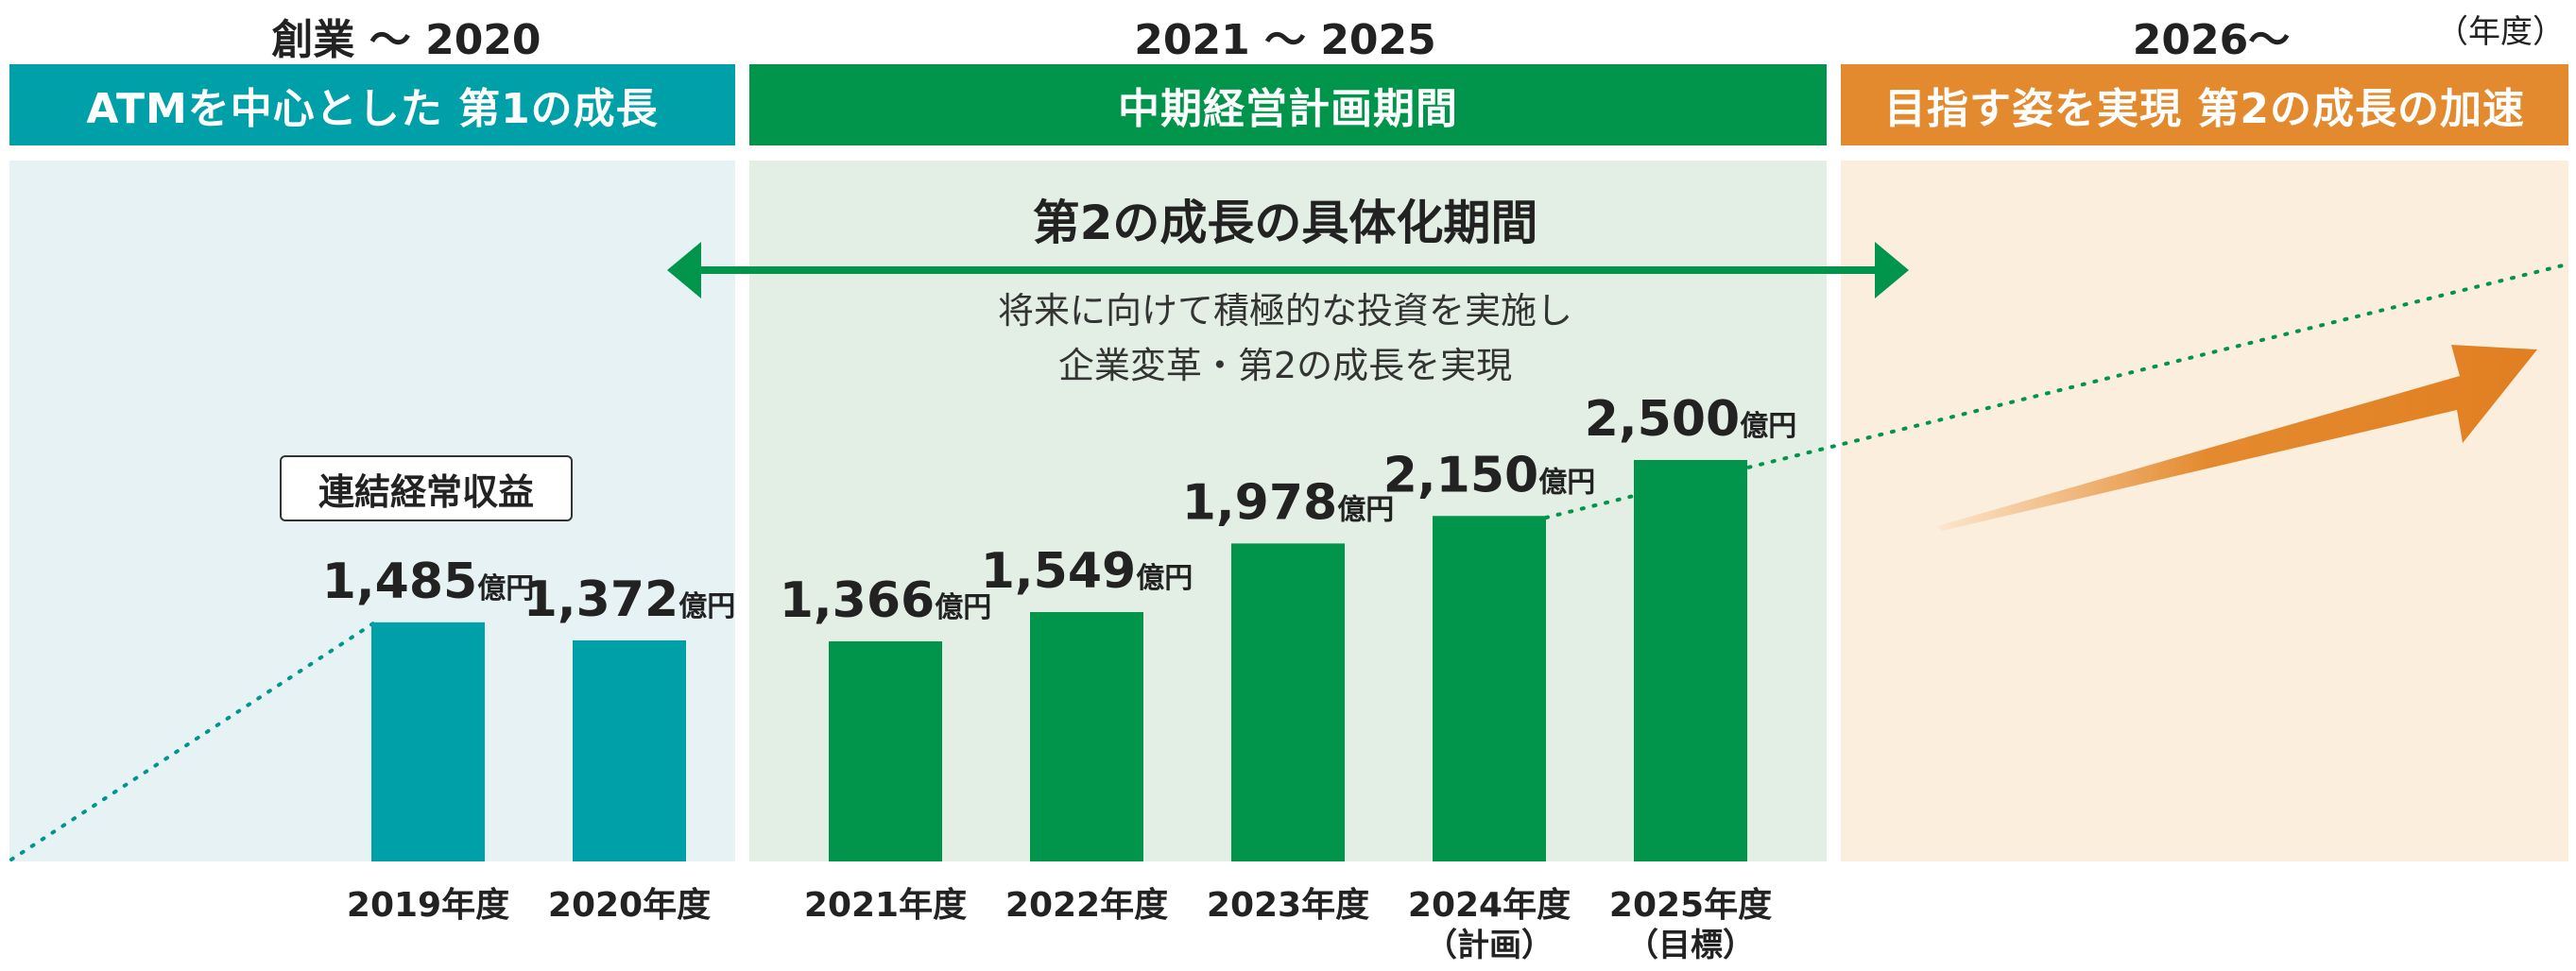  What do you see at coordinates (1285, 223) in the screenshot?
I see `subtitle-second-growth-period: 第2の成長の具体化期間` at bounding box center [1285, 223].